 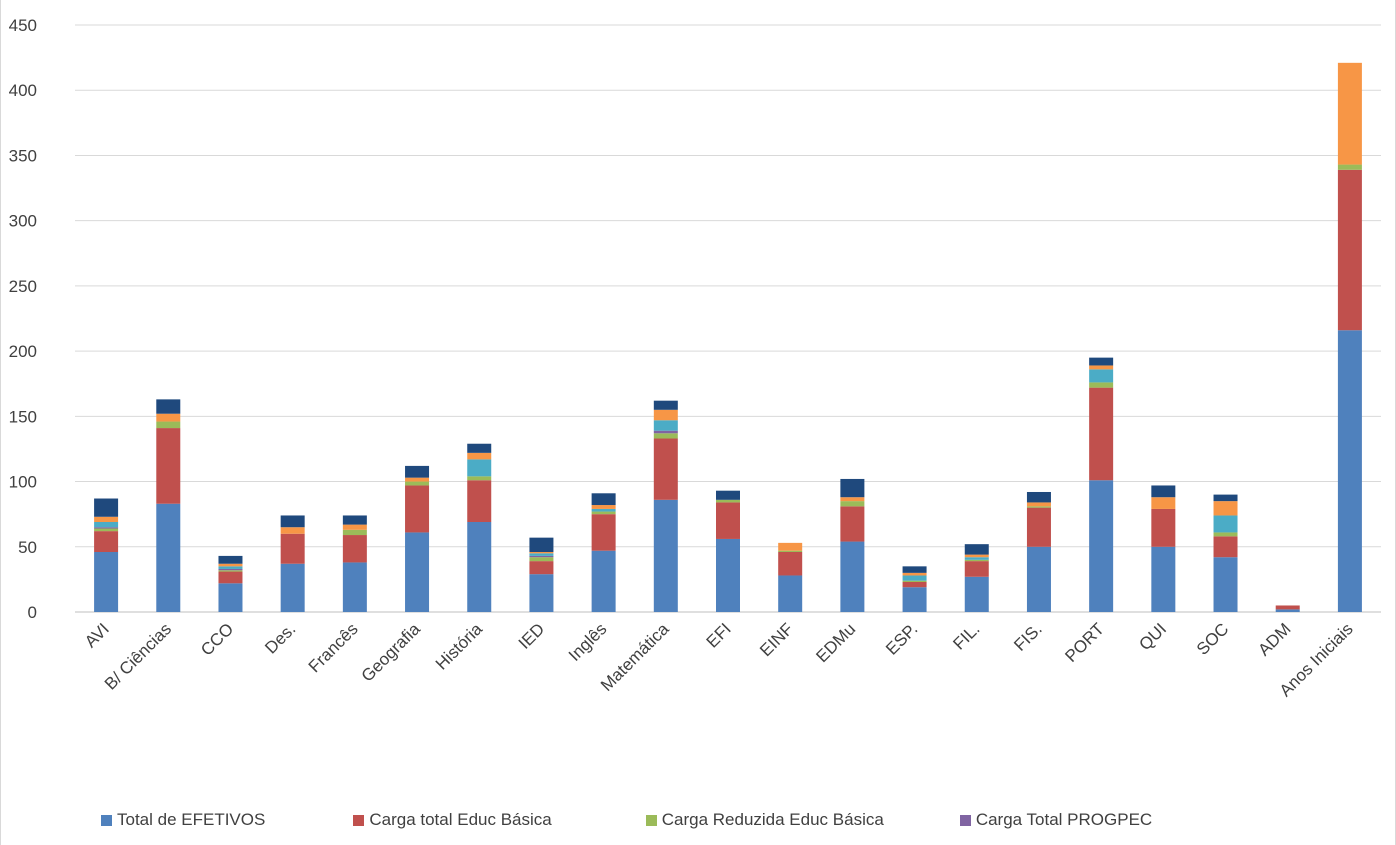 I want to click on legend-label-carga-total-educ-basica: Carga total Educ Básica, so click(x=460, y=819).